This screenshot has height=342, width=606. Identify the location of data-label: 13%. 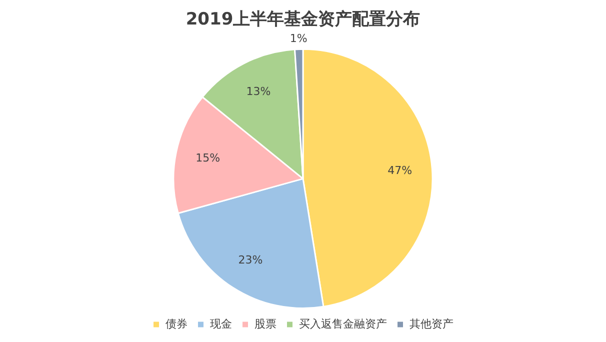
(258, 91).